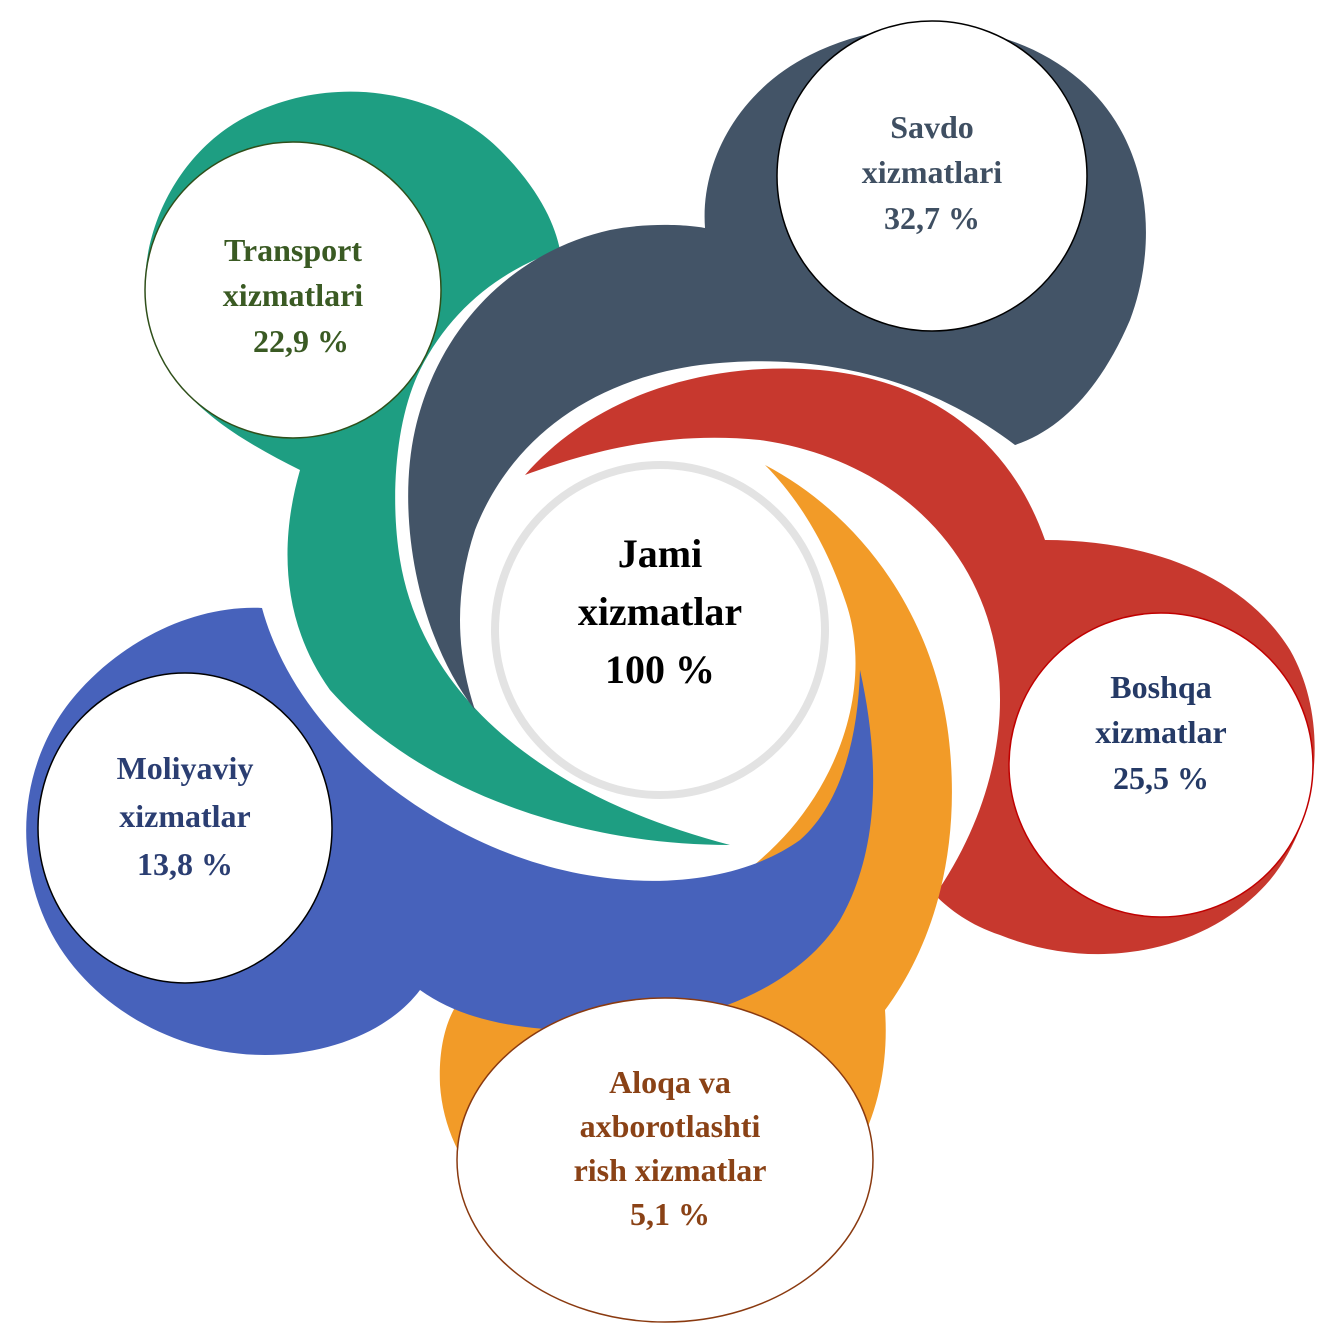 The width and height of the screenshot is (1325, 1335). What do you see at coordinates (185, 768) in the screenshot?
I see `moliyaviy-name-line-1: Moliyaviy` at bounding box center [185, 768].